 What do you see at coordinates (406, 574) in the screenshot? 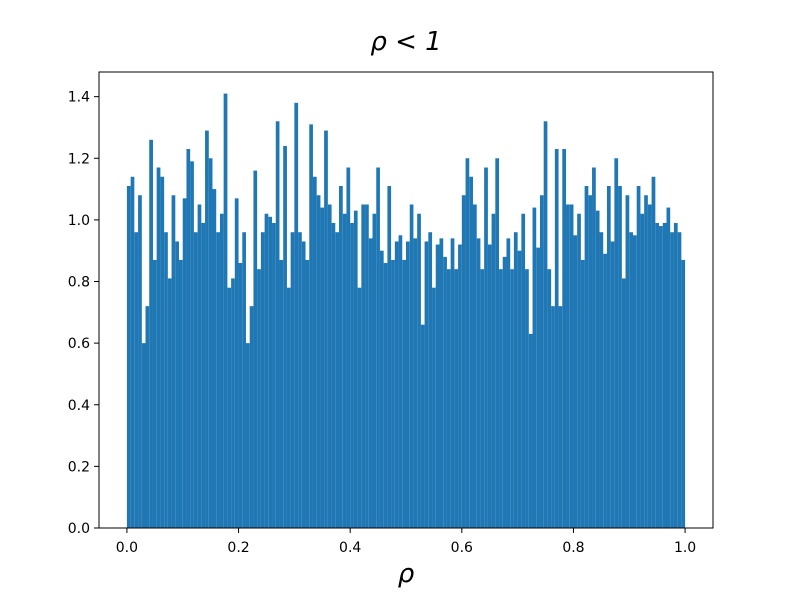
I see `x-axis-label: ρ` at bounding box center [406, 574].